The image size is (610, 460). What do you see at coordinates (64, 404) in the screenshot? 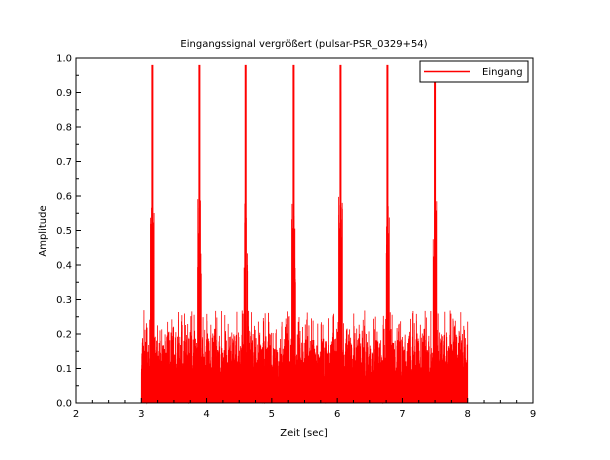
I see `y-tick-label: 0.0` at bounding box center [64, 404].